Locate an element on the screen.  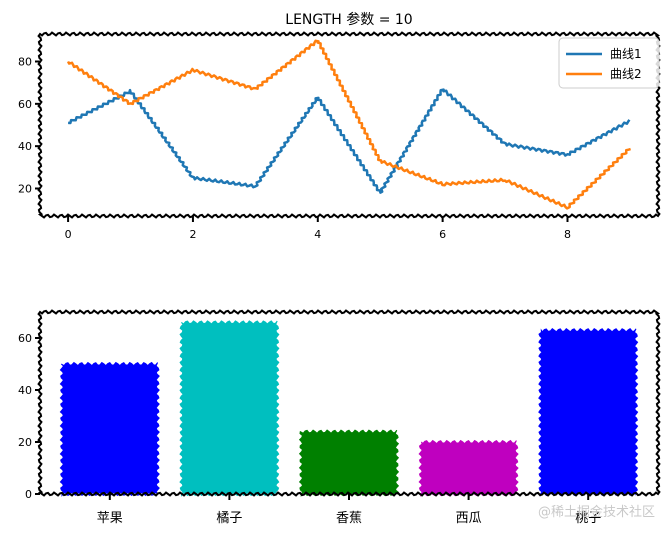
watermark: @稀土掘金技术社区 is located at coordinates (596, 512).